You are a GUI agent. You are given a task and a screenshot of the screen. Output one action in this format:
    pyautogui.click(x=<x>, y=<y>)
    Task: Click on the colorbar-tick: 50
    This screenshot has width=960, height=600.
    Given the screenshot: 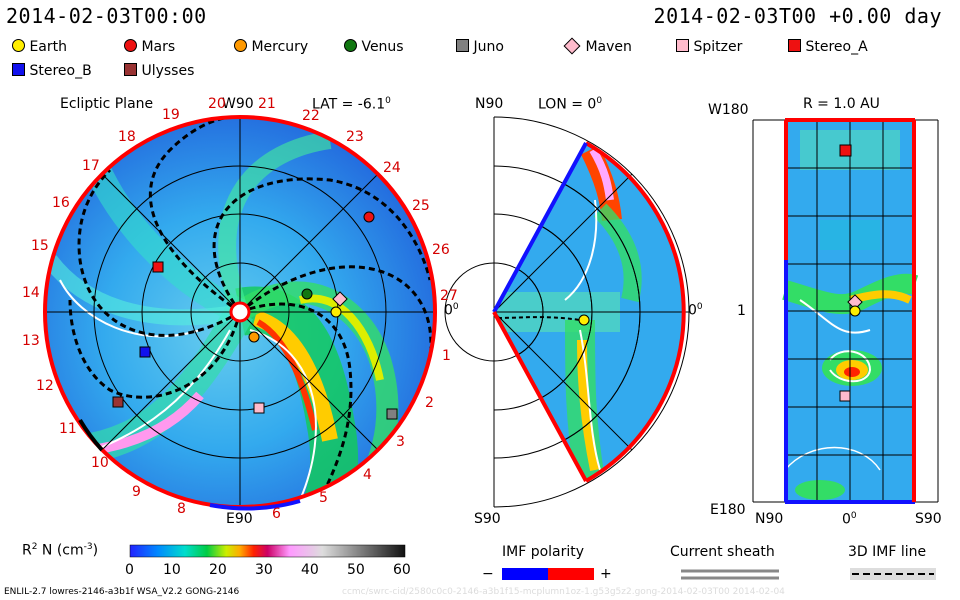 What is the action you would take?
    pyautogui.click(x=356, y=570)
    